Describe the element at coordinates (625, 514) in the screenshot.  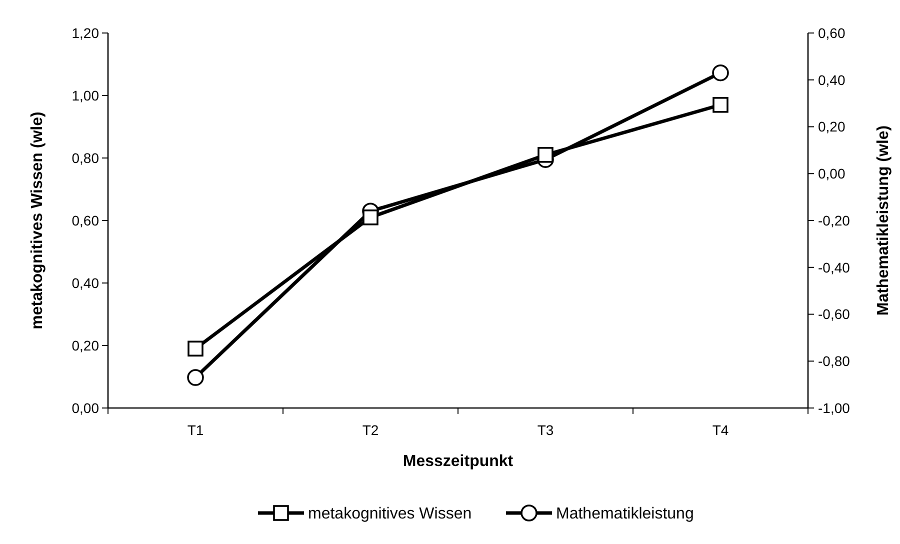
I see `legend-label: Mathematikleistung` at that location.